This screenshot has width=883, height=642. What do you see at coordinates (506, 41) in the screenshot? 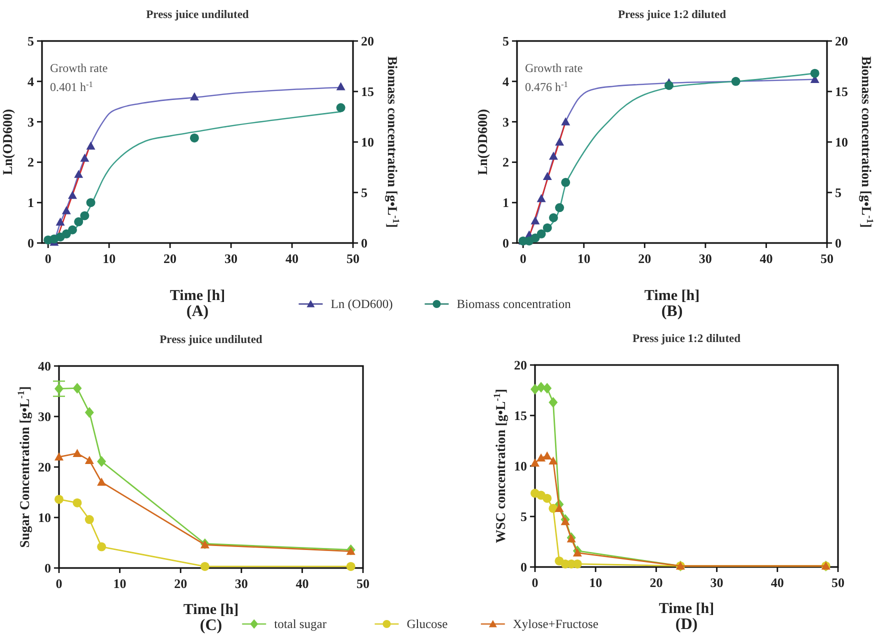
I see `y-tick-label: 5` at bounding box center [506, 41].